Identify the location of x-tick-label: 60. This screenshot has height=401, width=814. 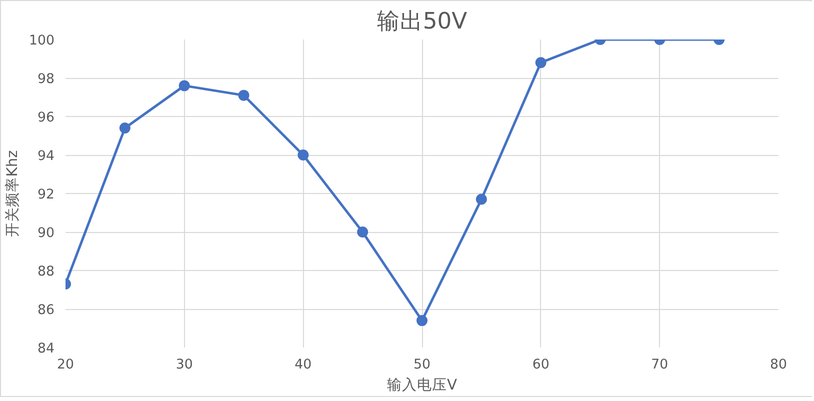
(541, 365).